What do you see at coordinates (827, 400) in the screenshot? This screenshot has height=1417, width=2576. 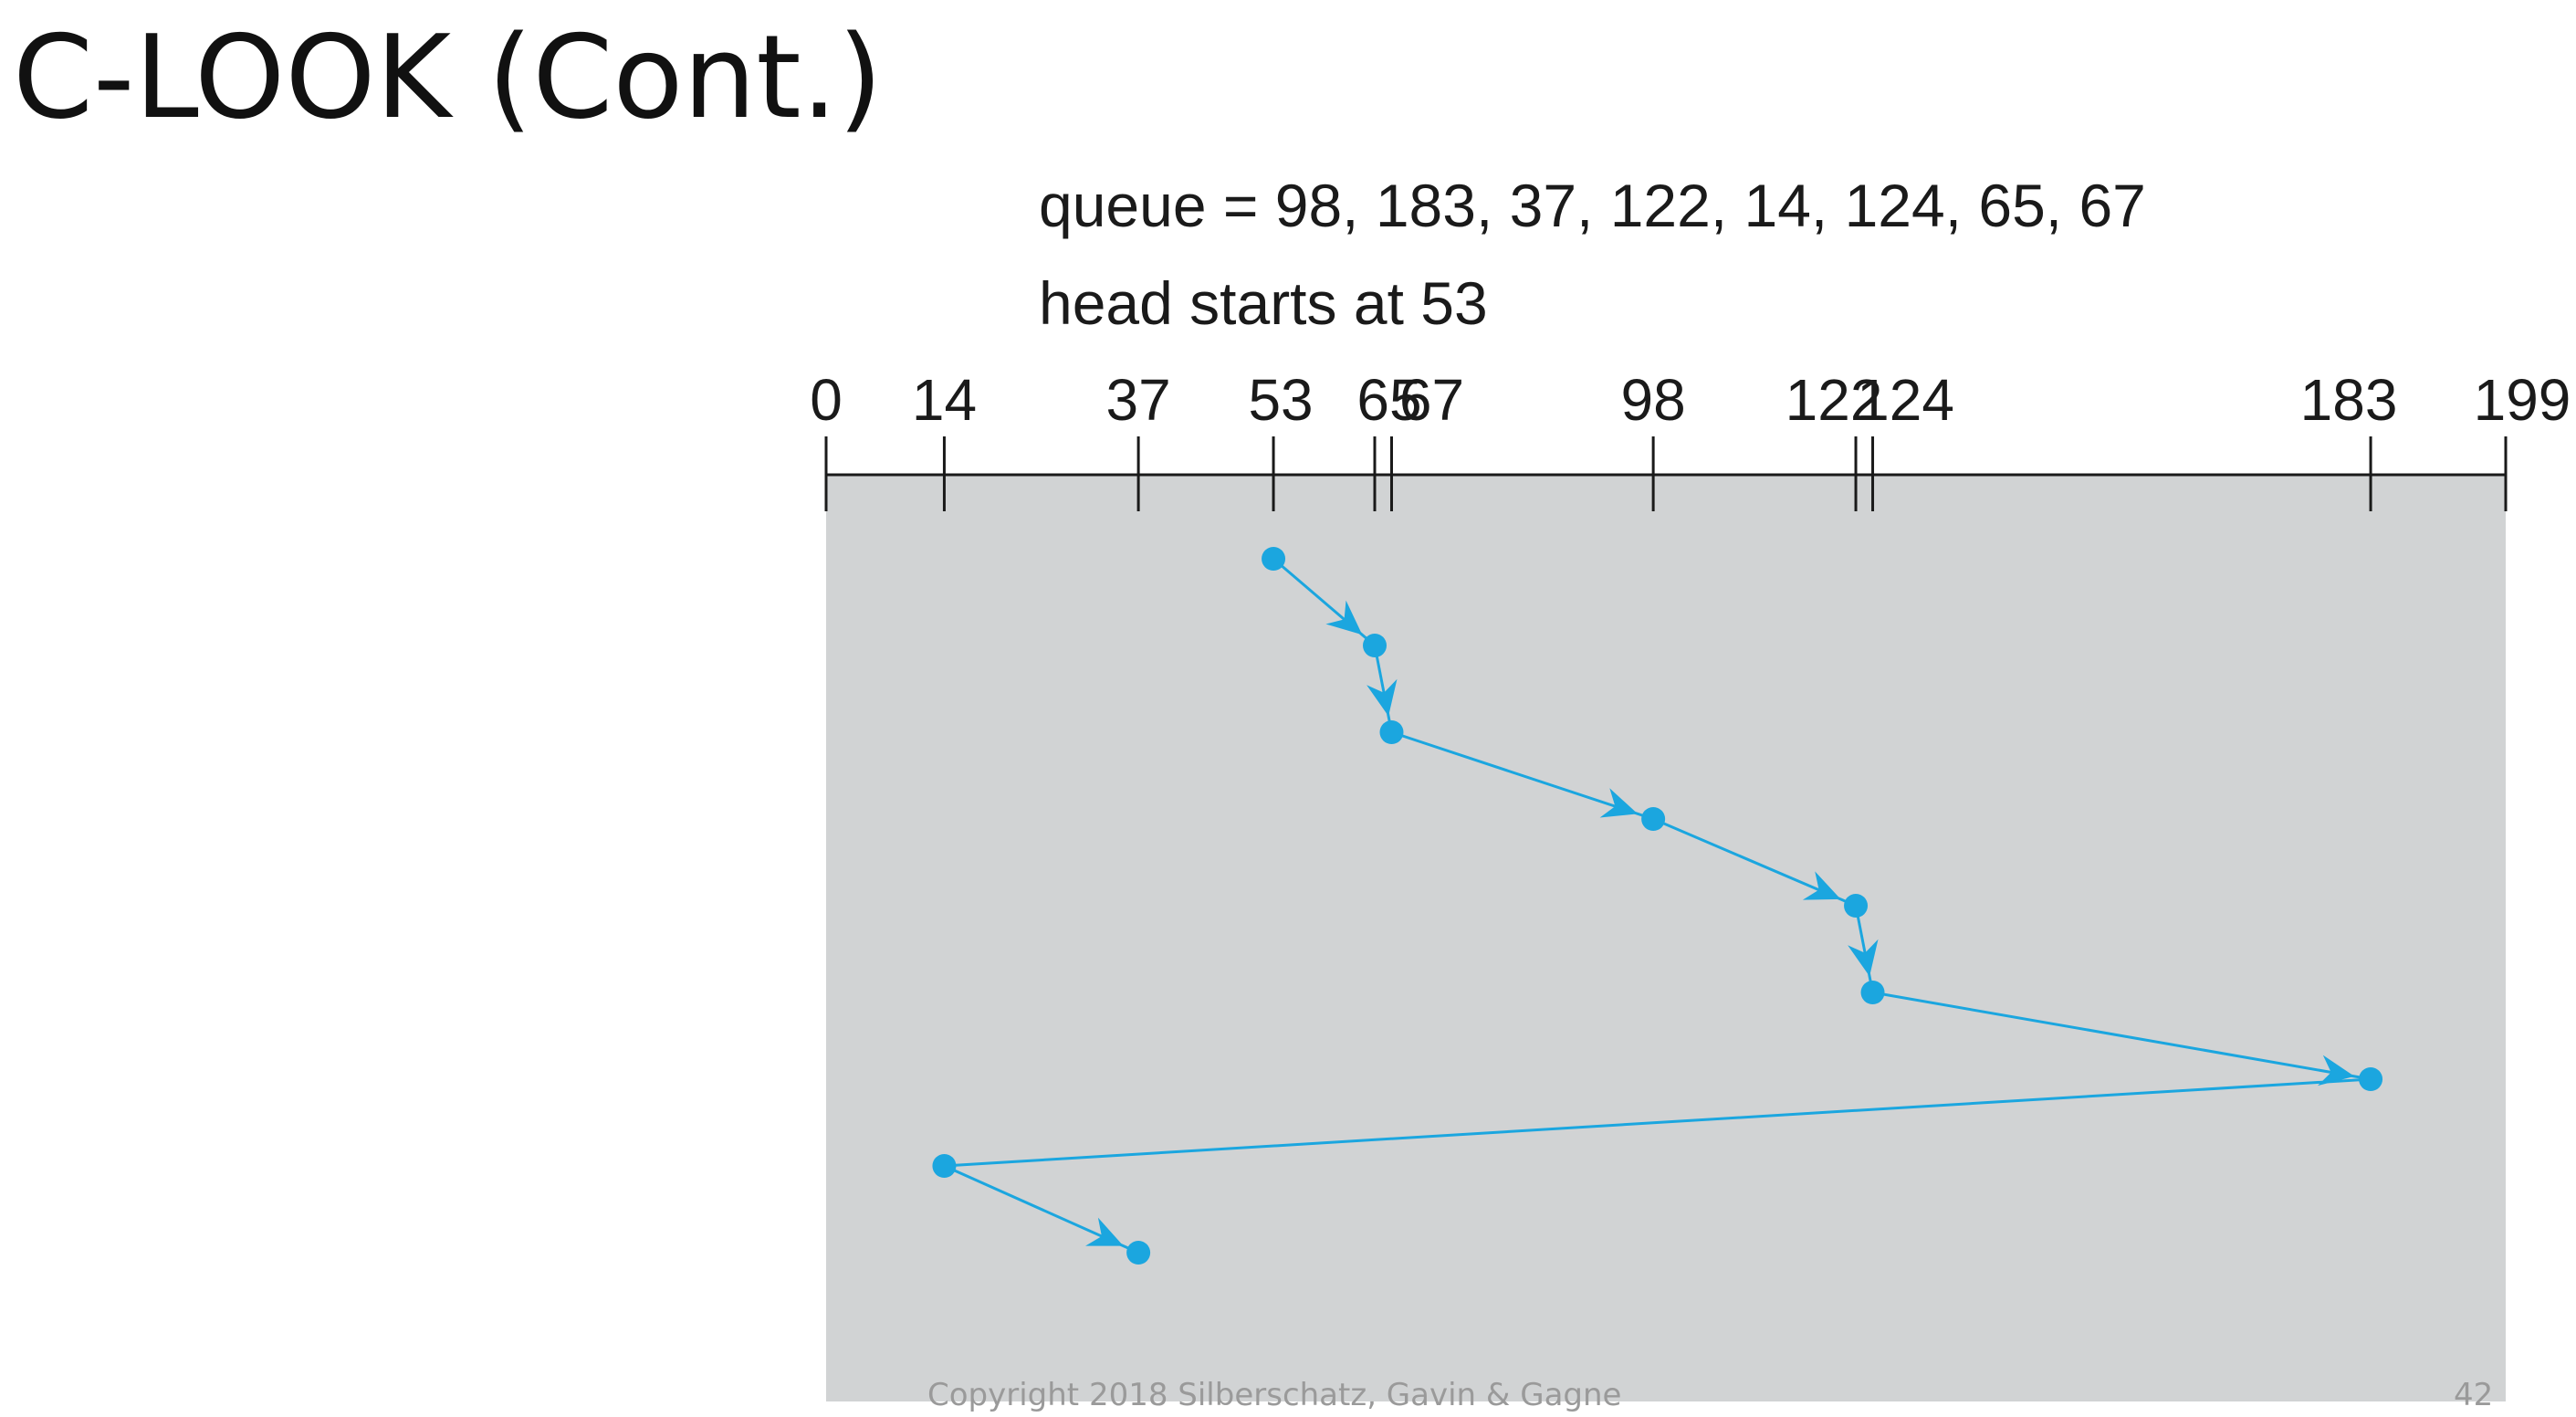 I see `tick-label-0: 0` at bounding box center [827, 400].